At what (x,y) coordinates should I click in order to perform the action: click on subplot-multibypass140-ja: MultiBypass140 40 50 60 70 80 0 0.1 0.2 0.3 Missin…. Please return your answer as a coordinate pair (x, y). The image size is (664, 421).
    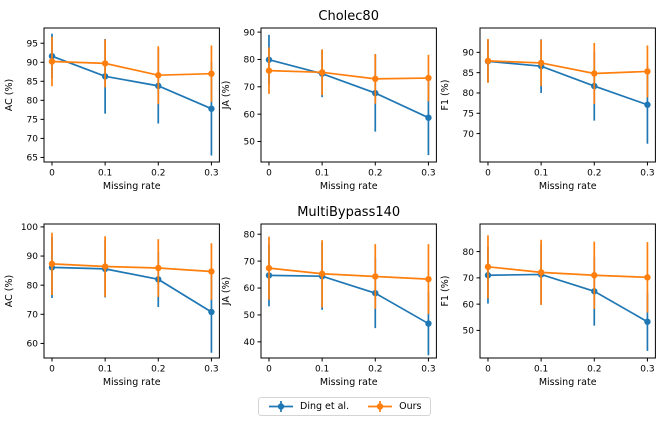
    Looking at the image, I should click on (329, 296).